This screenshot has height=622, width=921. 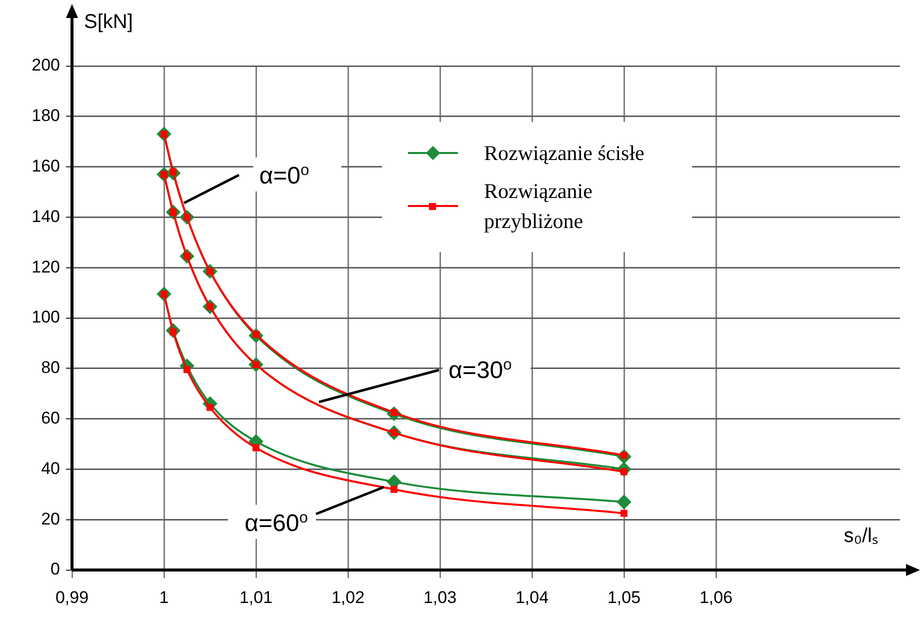 What do you see at coordinates (861, 536) in the screenshot?
I see `x-axis-title: s₀/lₛ` at bounding box center [861, 536].